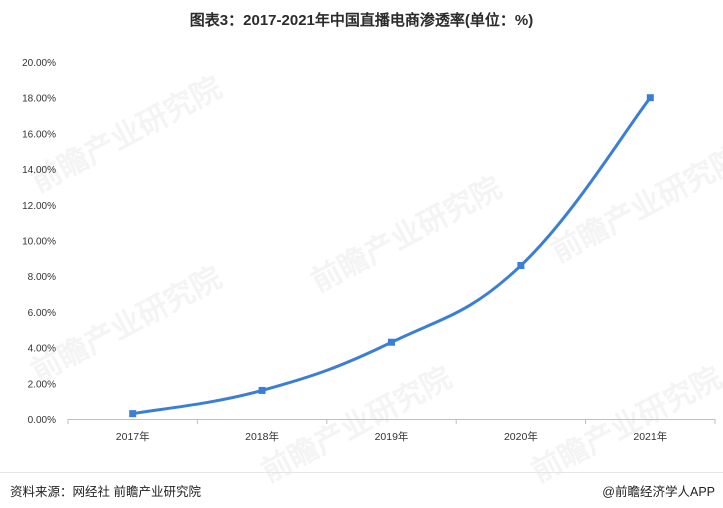 Image resolution: width=723 pixels, height=508 pixels. What do you see at coordinates (39, 134) in the screenshot?
I see `y-tick-label: 16.00%` at bounding box center [39, 134].